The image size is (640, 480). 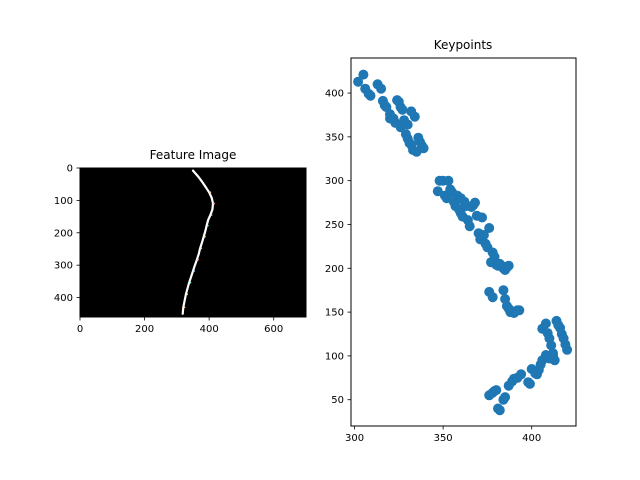 What do you see at coordinates (463, 45) in the screenshot?
I see `keypoints-title: Keypoints` at bounding box center [463, 45].